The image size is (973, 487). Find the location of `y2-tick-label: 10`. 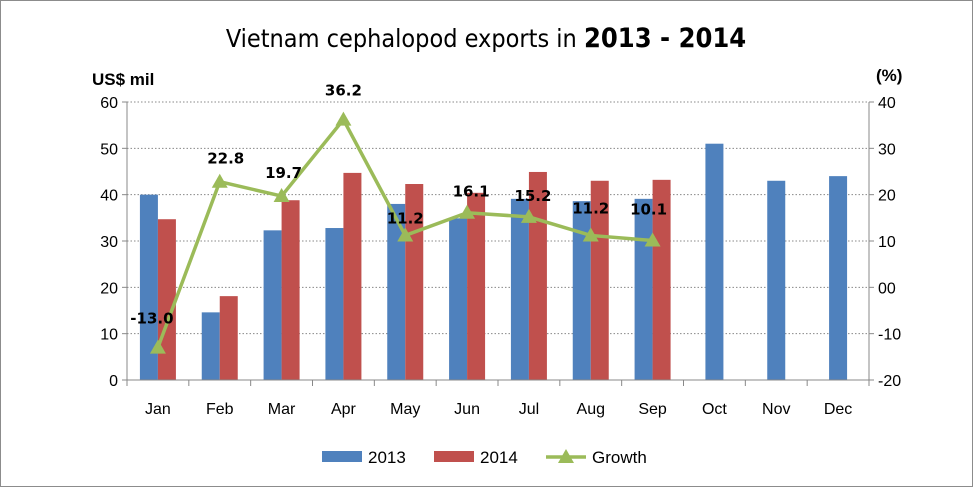

y2-tick-label: 10 is located at coordinates (887, 242).